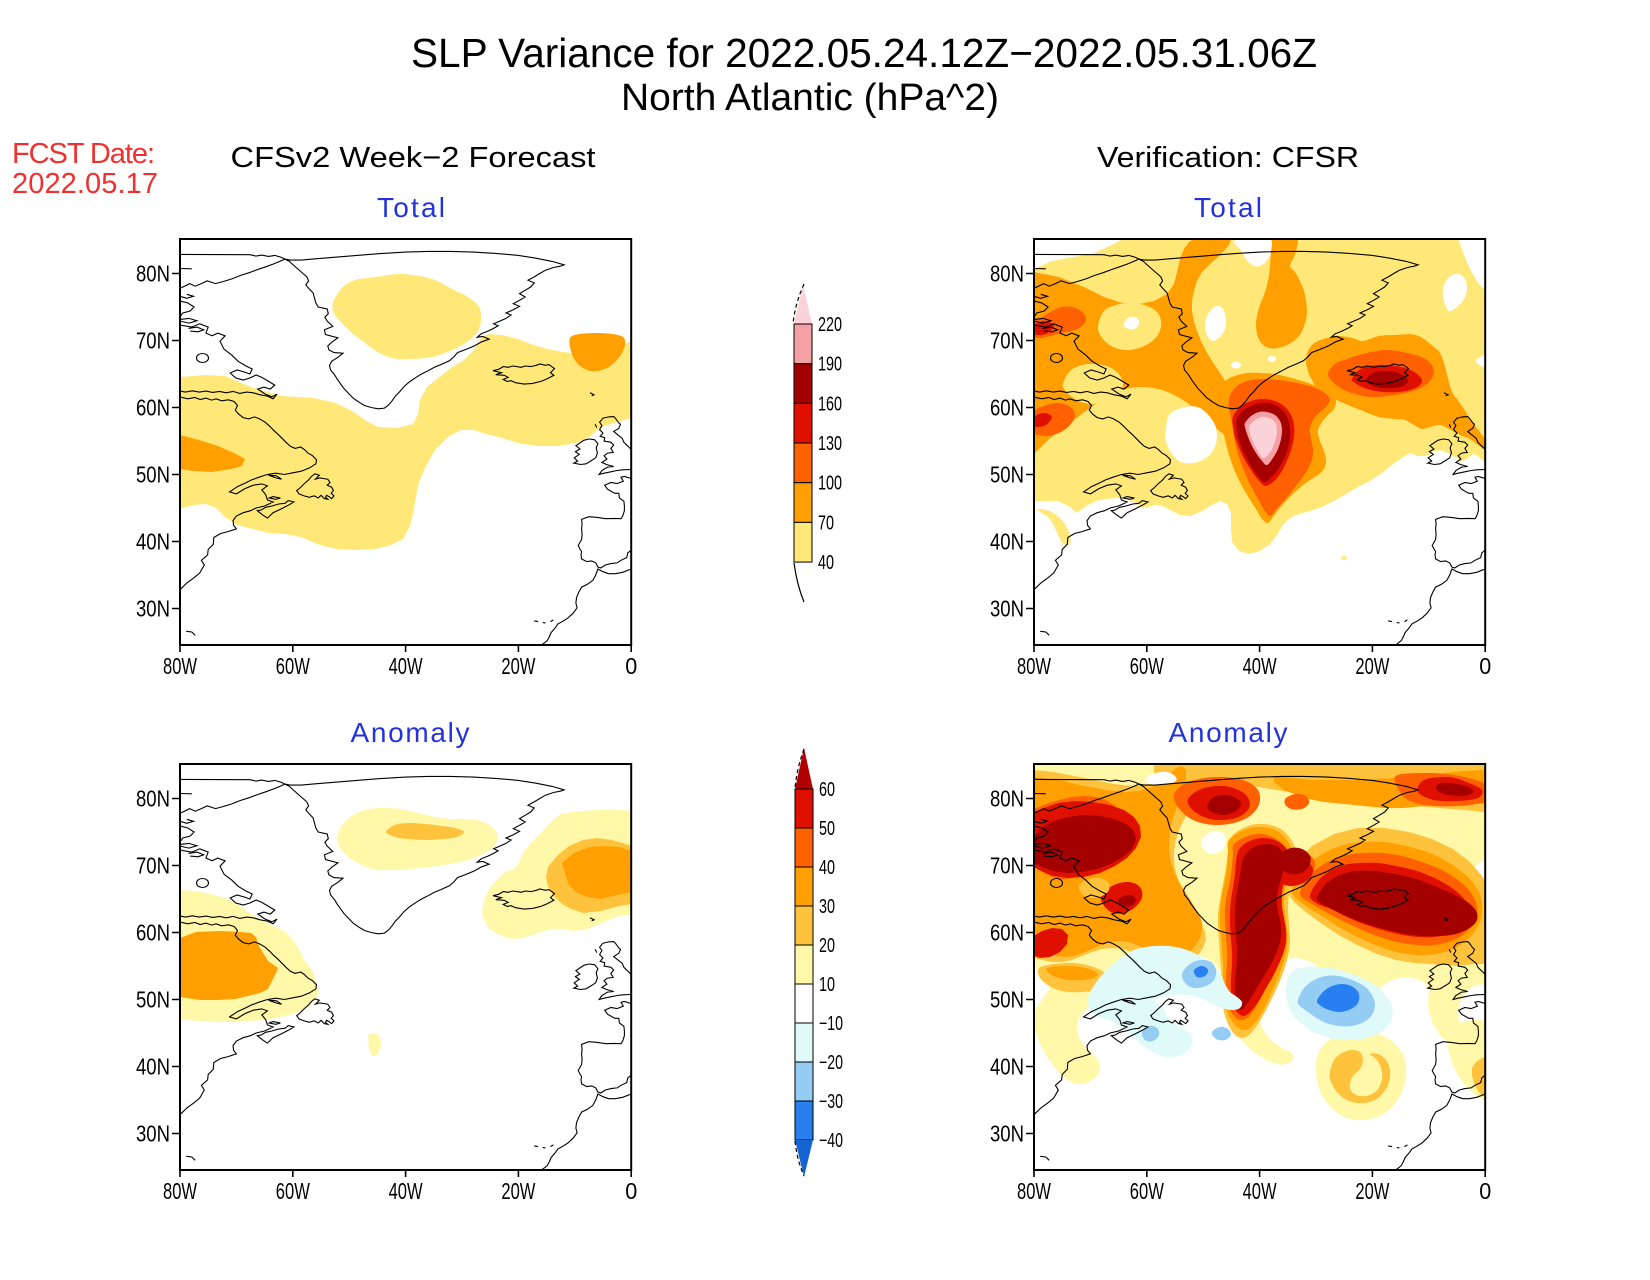 This screenshot has width=1650, height=1280. What do you see at coordinates (830, 404) in the screenshot?
I see `svg-text: 160` at bounding box center [830, 404].